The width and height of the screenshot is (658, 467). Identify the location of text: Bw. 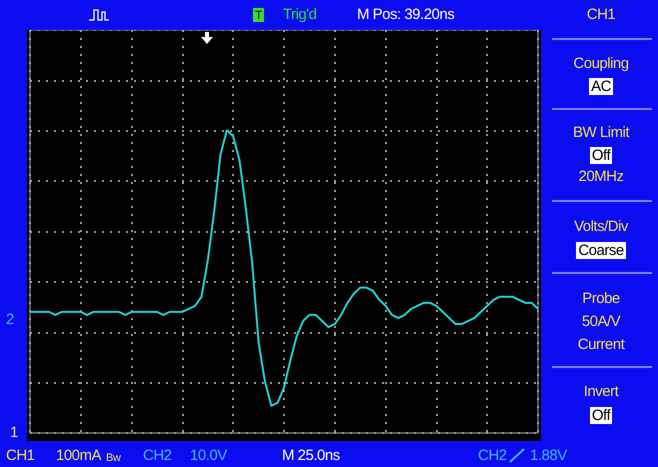
(113, 458).